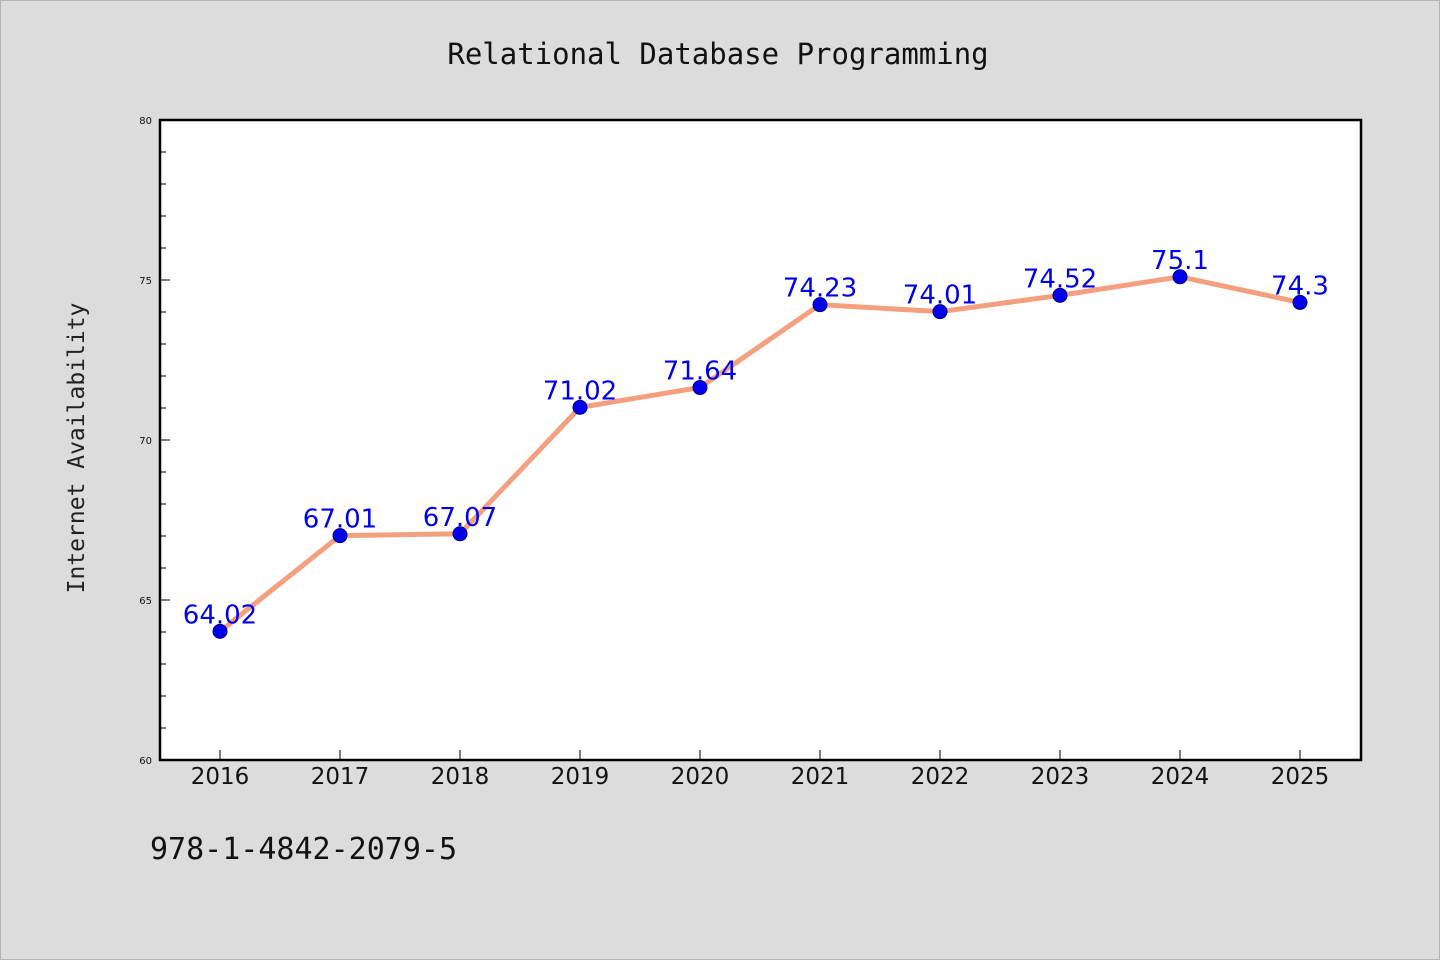  What do you see at coordinates (145, 441) in the screenshot?
I see `y-tick-label: 70` at bounding box center [145, 441].